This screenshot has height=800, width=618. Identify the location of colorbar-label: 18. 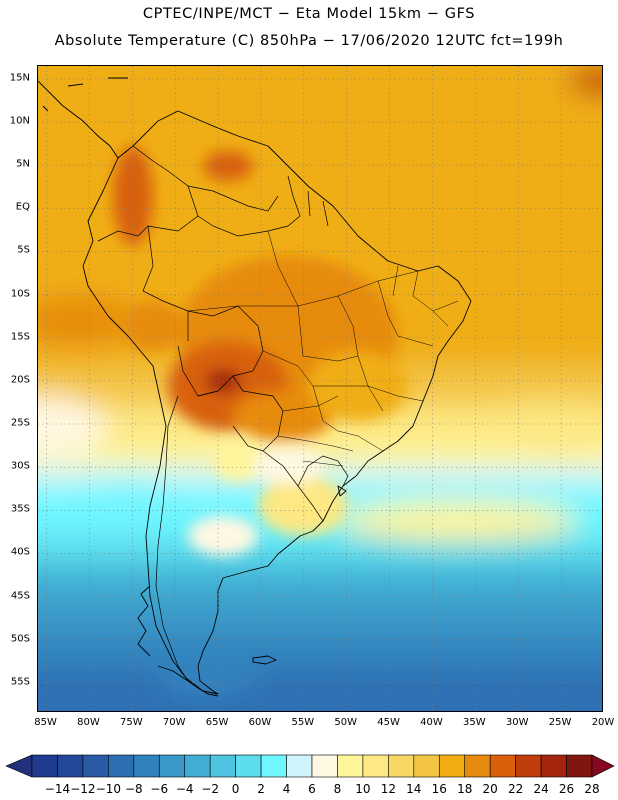
(465, 789).